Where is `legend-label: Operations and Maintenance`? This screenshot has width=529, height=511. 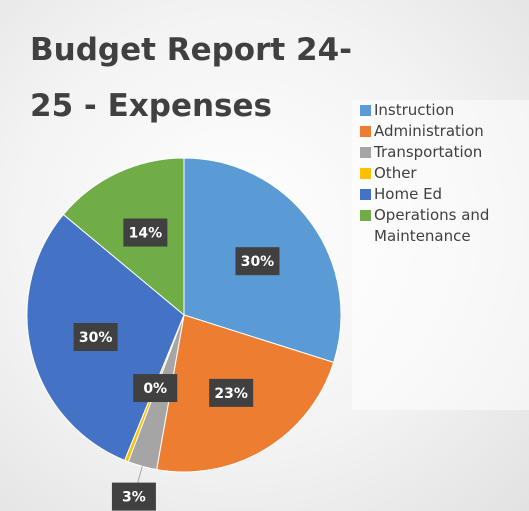 legend-label: Operations and Maintenance is located at coordinates (432, 225).